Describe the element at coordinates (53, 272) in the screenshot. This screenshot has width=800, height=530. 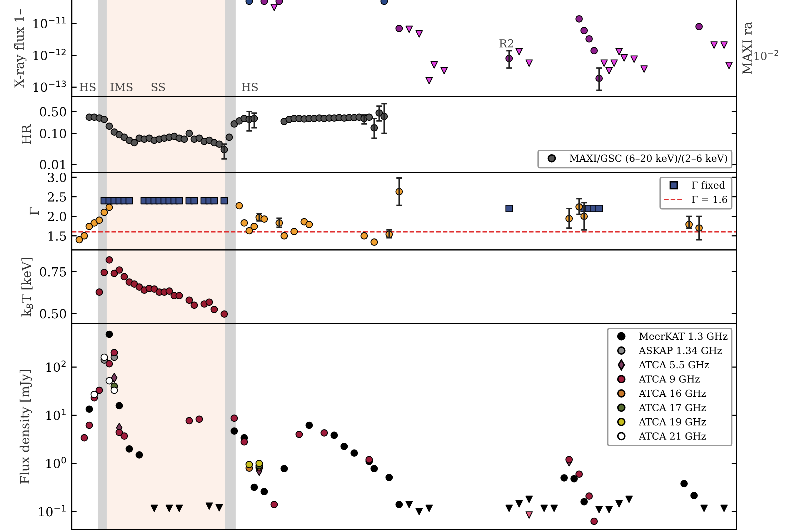
I see `y-tick-label: 0.75` at that location.